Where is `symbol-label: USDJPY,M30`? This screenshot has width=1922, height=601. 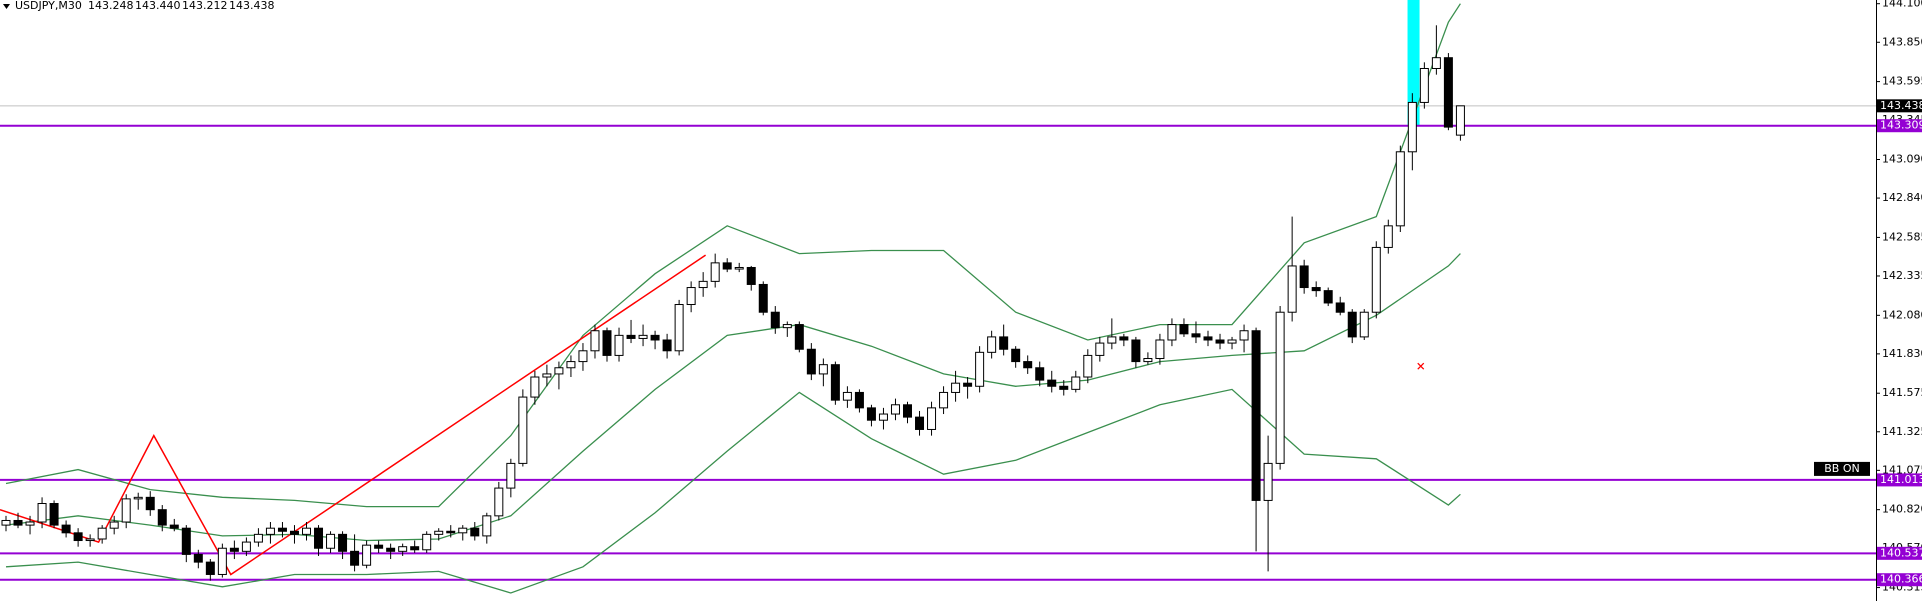
symbol-label: USDJPY,M30 is located at coordinates (48, 6).